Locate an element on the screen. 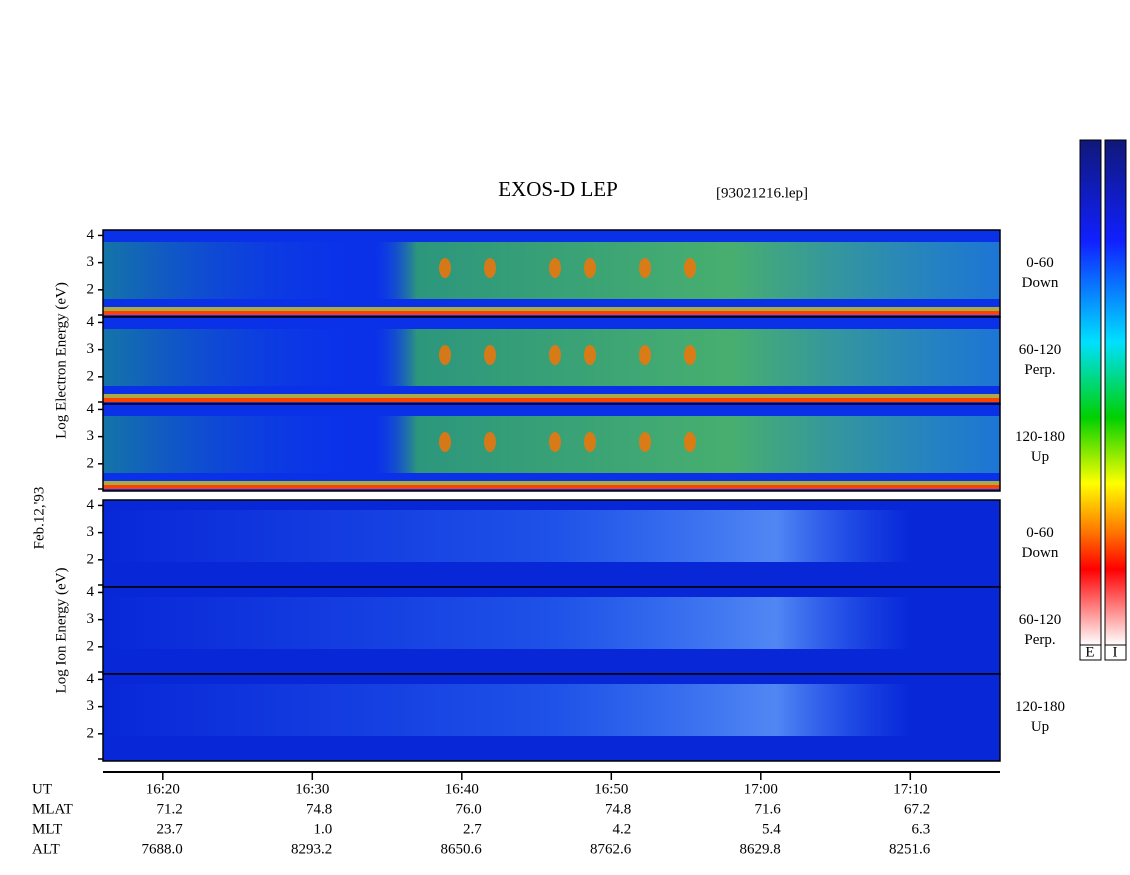  x-tick-label: 17:00 is located at coordinates (761, 789).